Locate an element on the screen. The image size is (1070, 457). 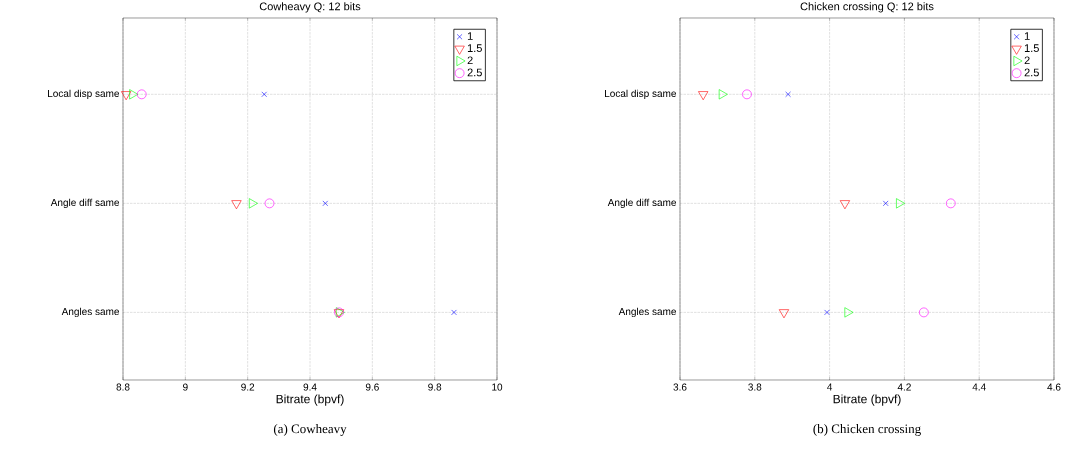
x-tick-label: 9.2 is located at coordinates (248, 387).